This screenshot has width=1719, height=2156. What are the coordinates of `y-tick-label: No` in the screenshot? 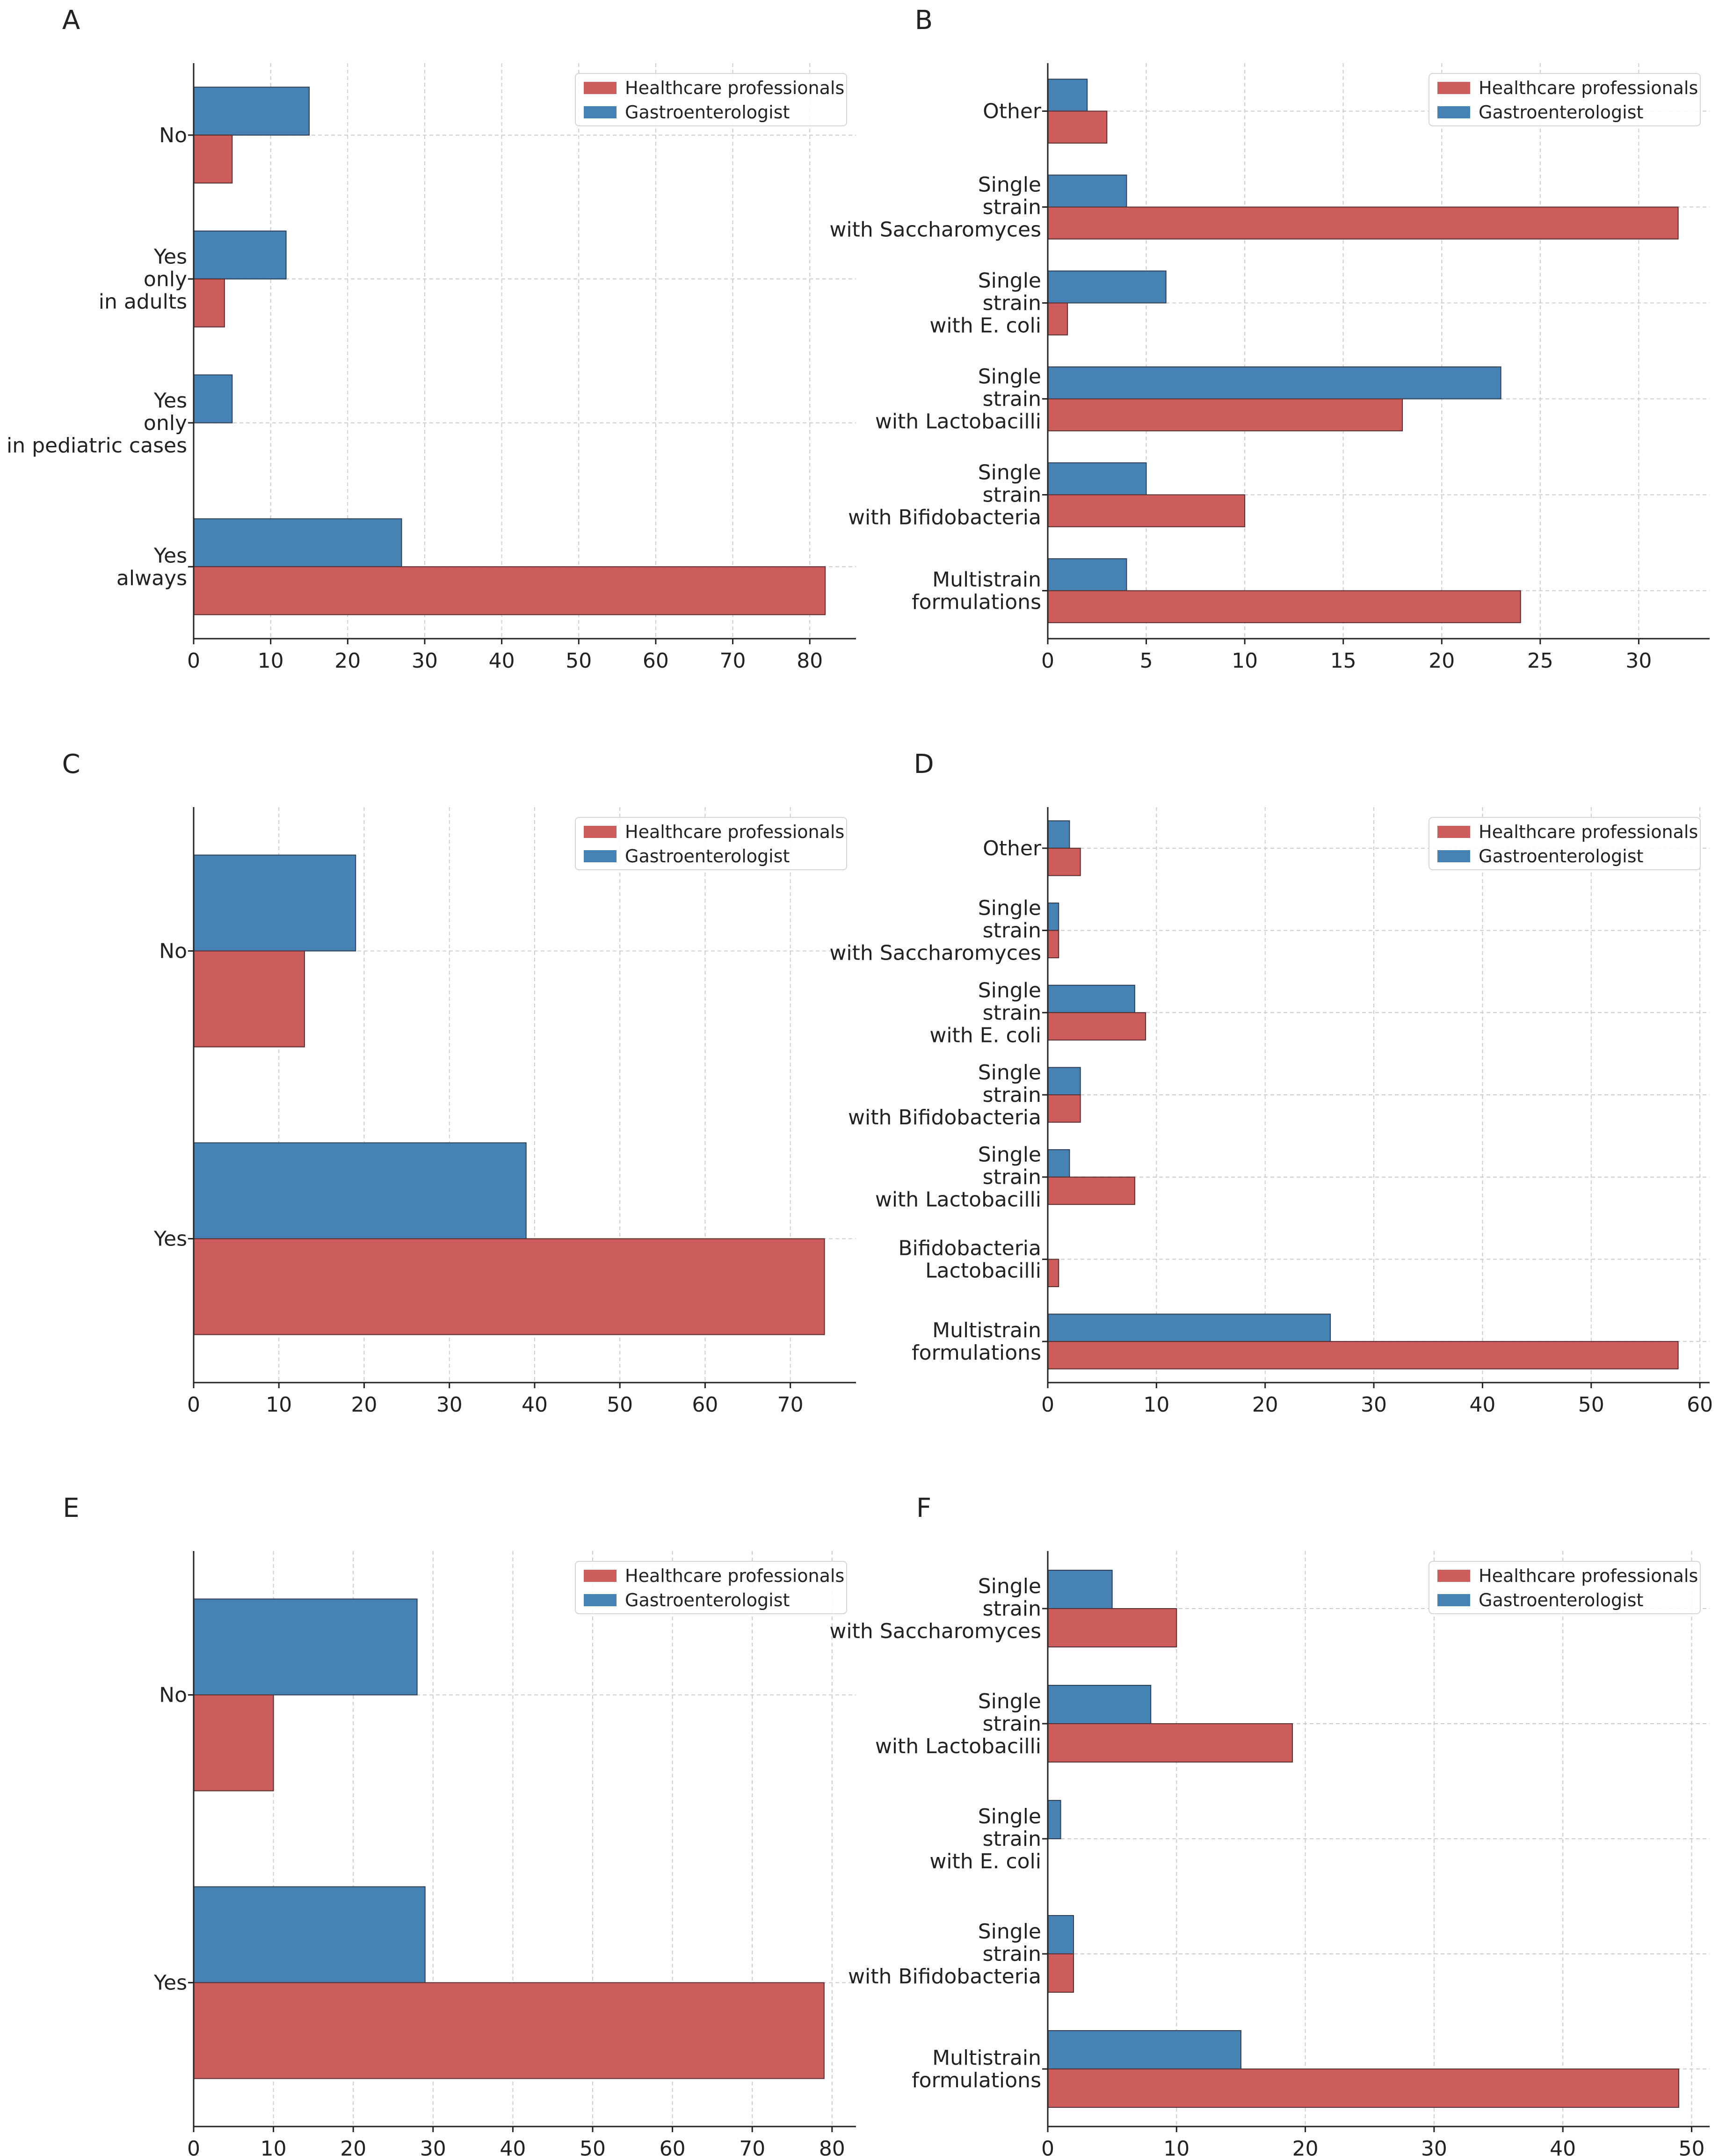 It's located at (173, 135).